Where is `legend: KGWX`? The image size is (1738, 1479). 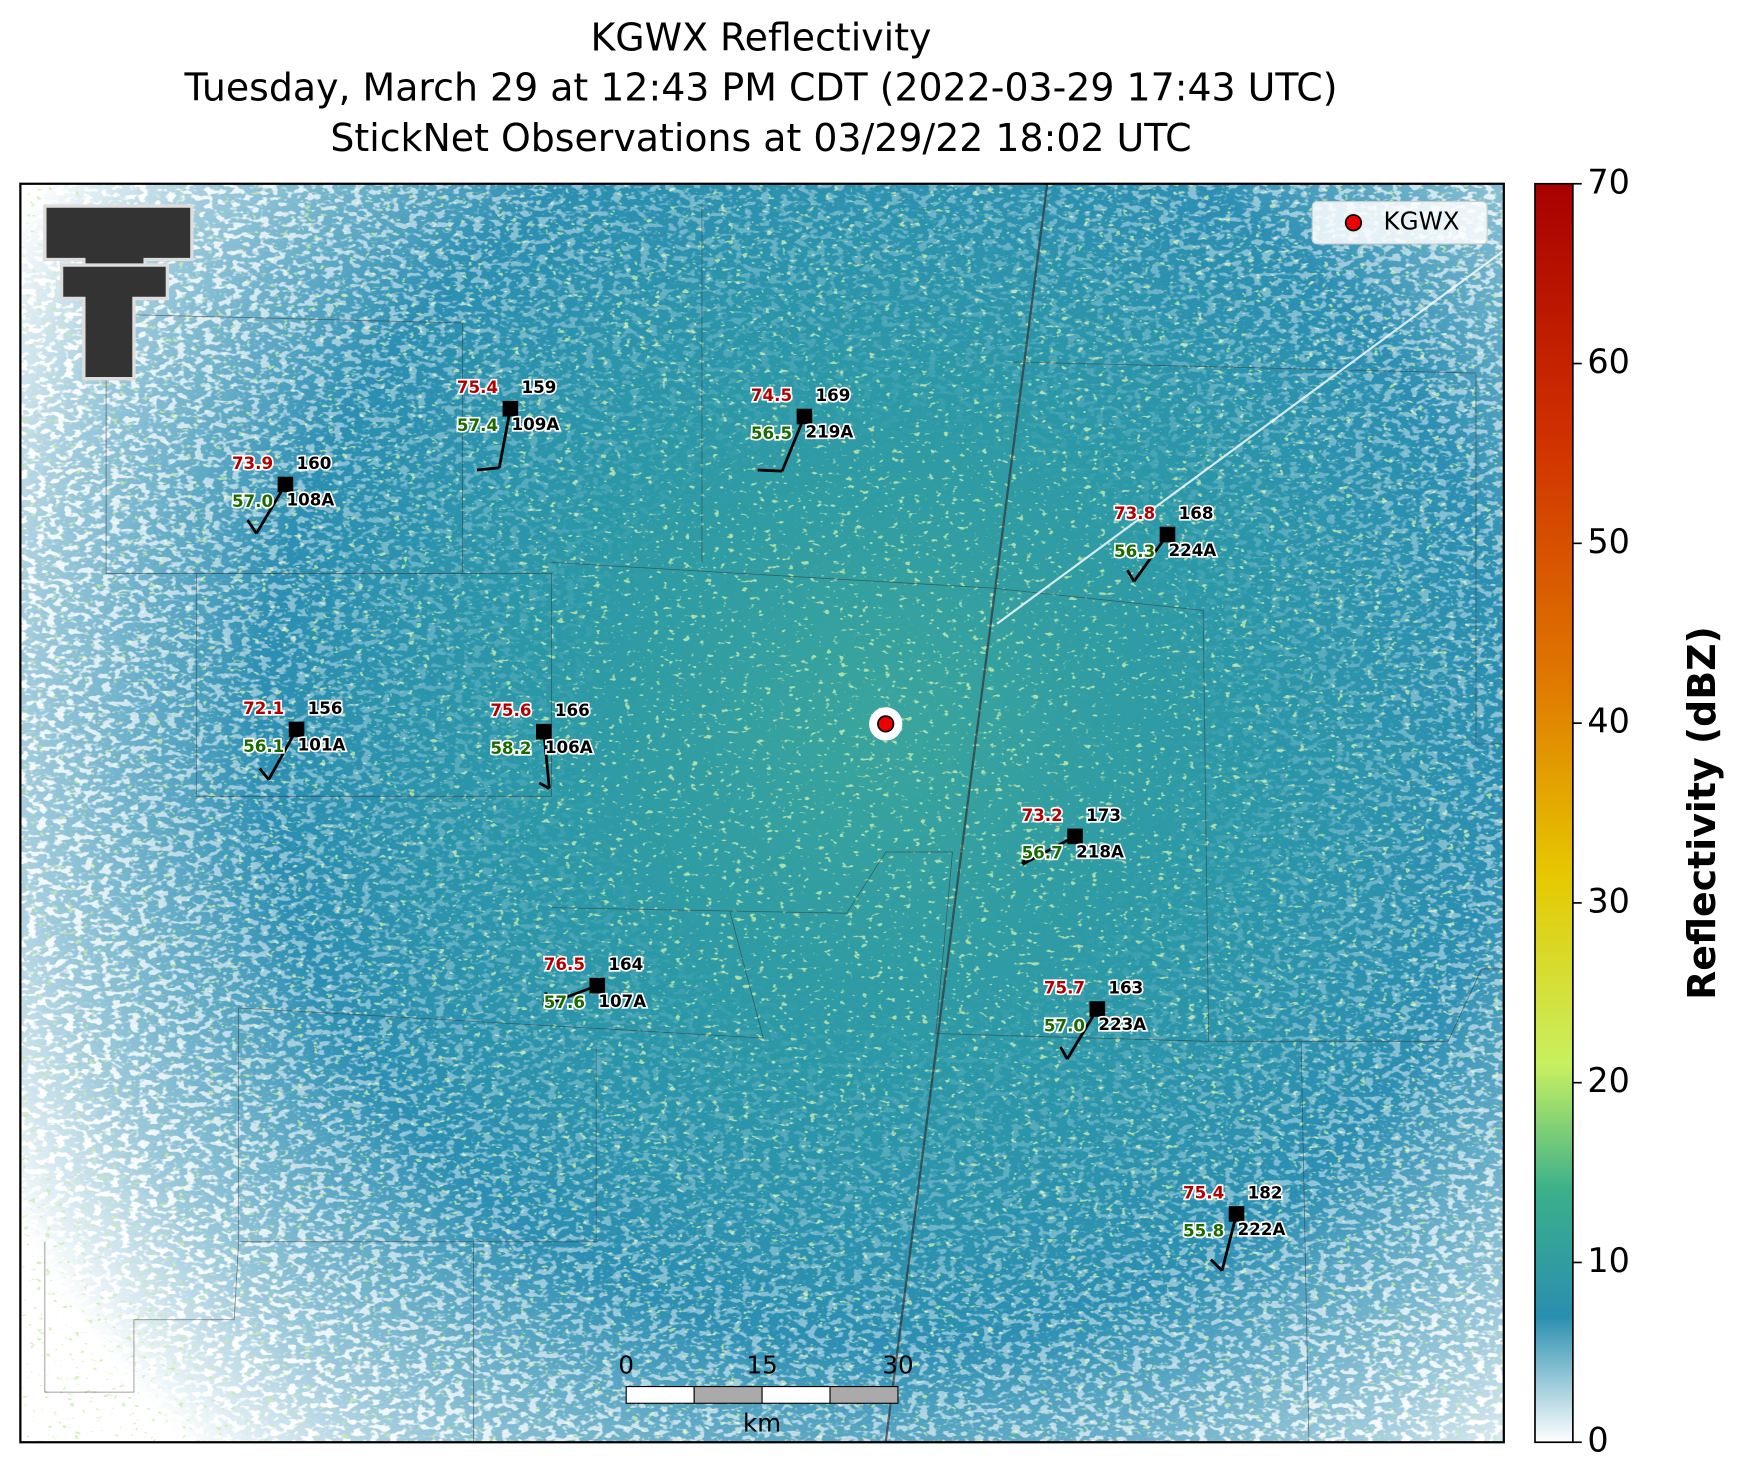 legend: KGWX is located at coordinates (1399, 223).